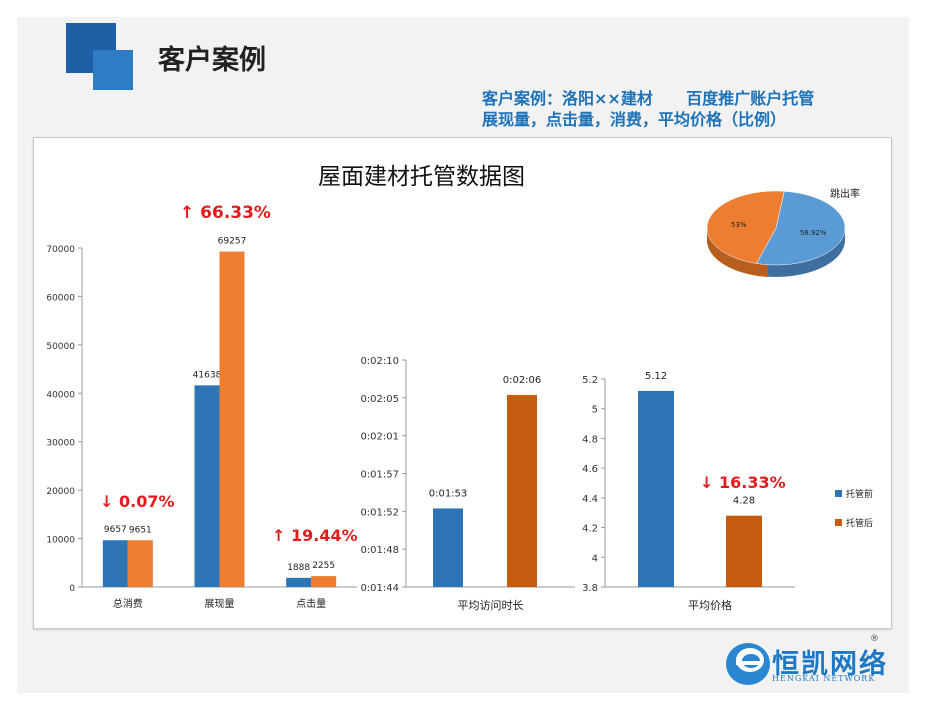 The height and width of the screenshot is (710, 926). What do you see at coordinates (113, 70) in the screenshot?
I see `title-decoration-square-front` at bounding box center [113, 70].